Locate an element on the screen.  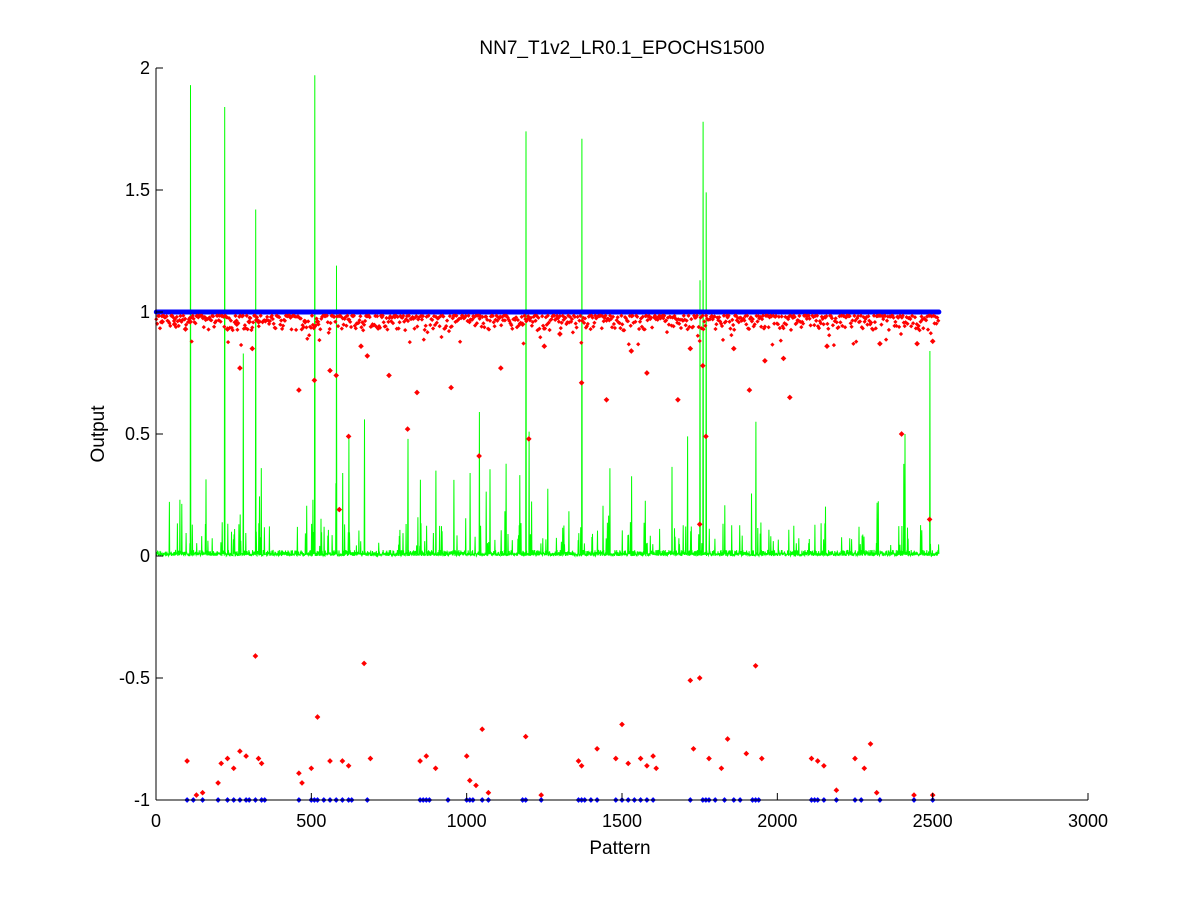
x-tick-label: 0 is located at coordinates (156, 821).